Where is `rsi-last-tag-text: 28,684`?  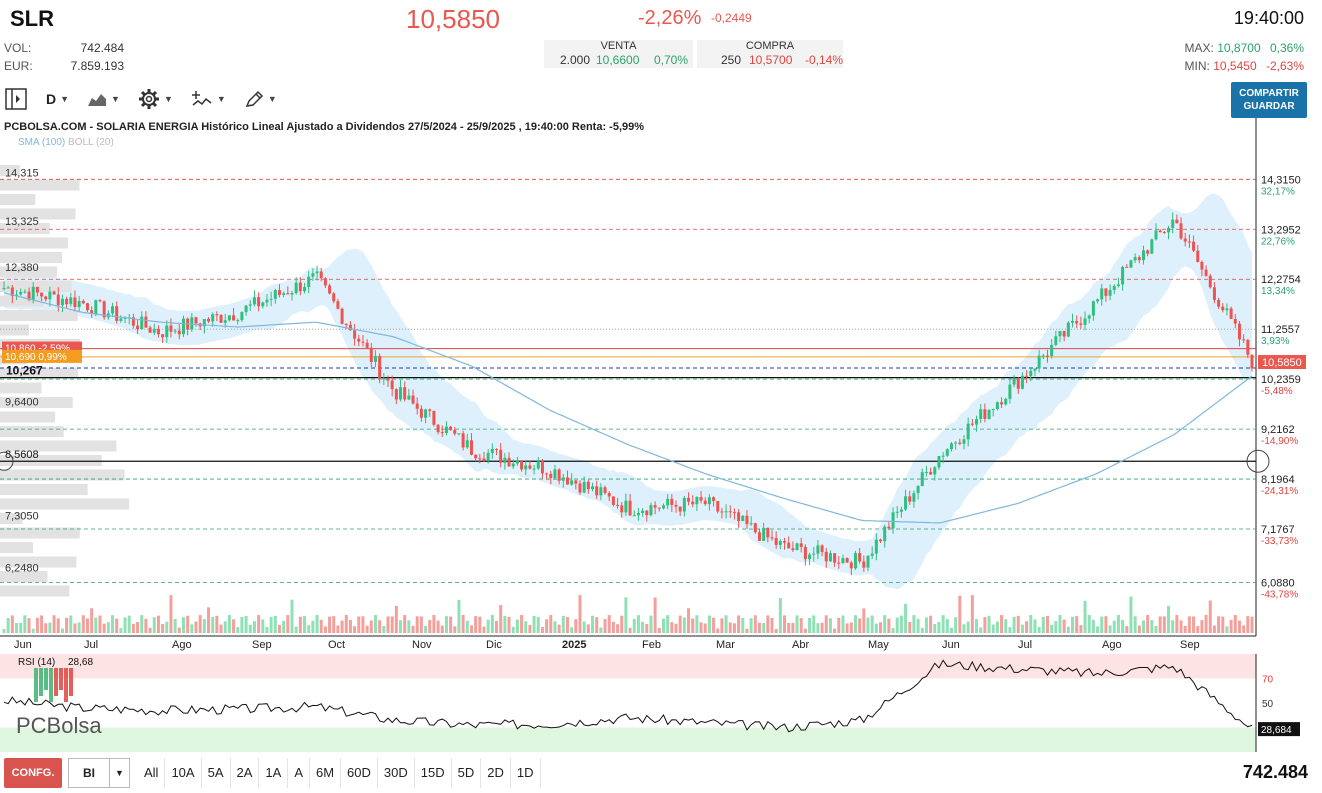
rsi-last-tag-text: 28,684 is located at coordinates (1276, 730).